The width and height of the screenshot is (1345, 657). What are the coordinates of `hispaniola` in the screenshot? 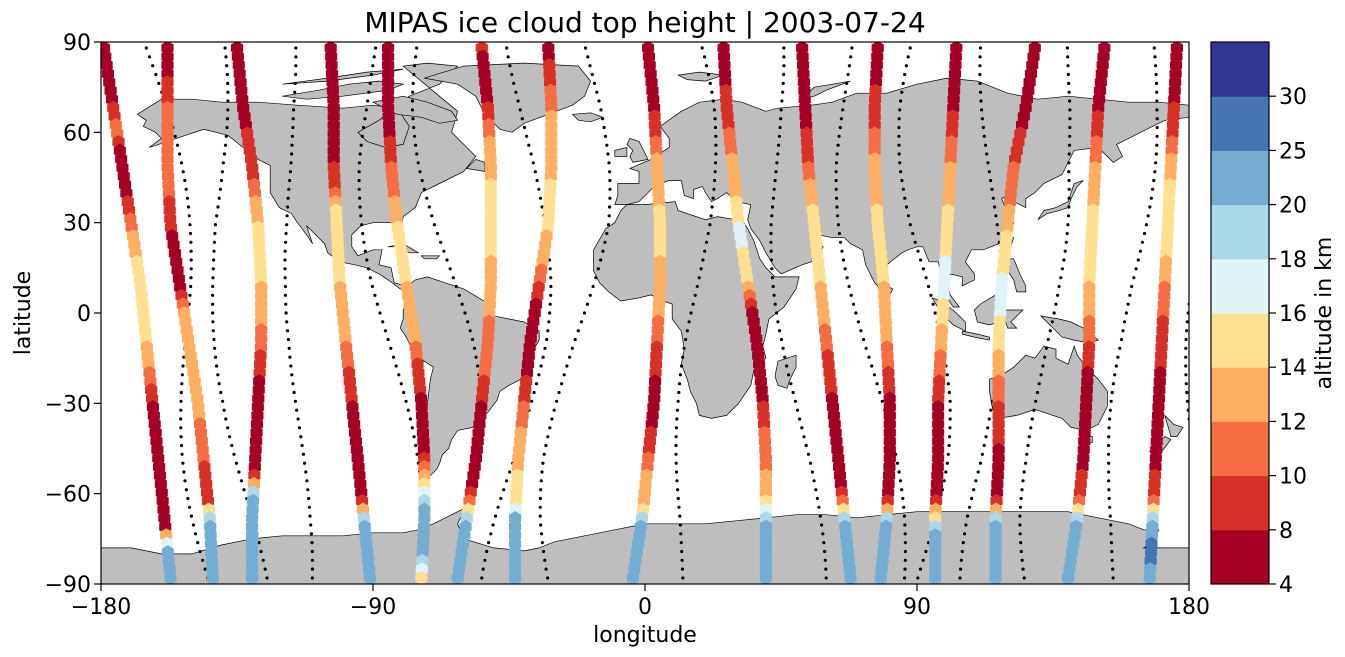 It's located at (430, 257).